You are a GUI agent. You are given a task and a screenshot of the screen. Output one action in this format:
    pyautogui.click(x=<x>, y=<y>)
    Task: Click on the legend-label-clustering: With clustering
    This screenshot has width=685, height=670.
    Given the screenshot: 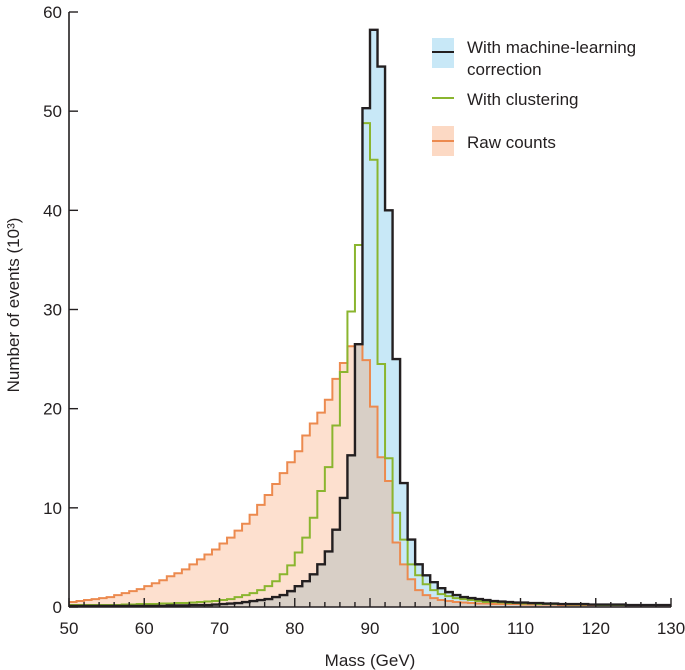 What is the action you would take?
    pyautogui.click(x=522, y=99)
    